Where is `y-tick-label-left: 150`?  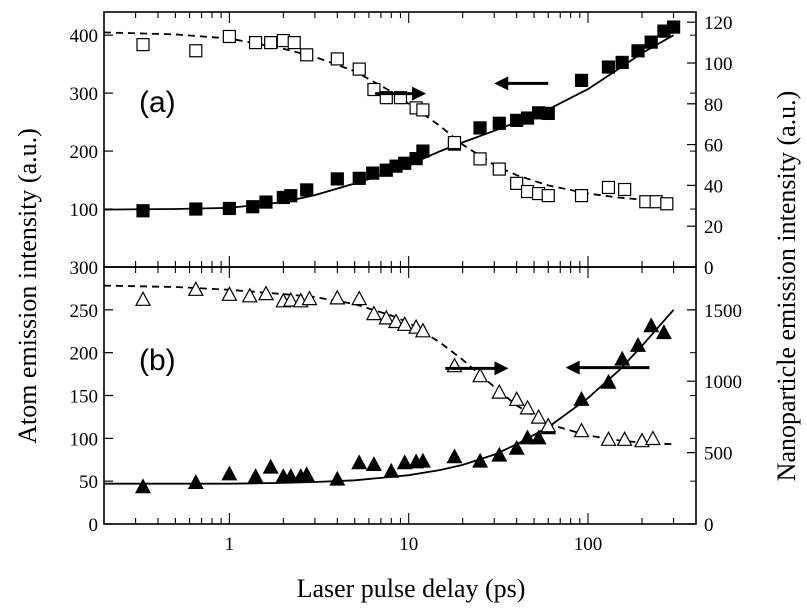
y-tick-label-left: 150 is located at coordinates (84, 397).